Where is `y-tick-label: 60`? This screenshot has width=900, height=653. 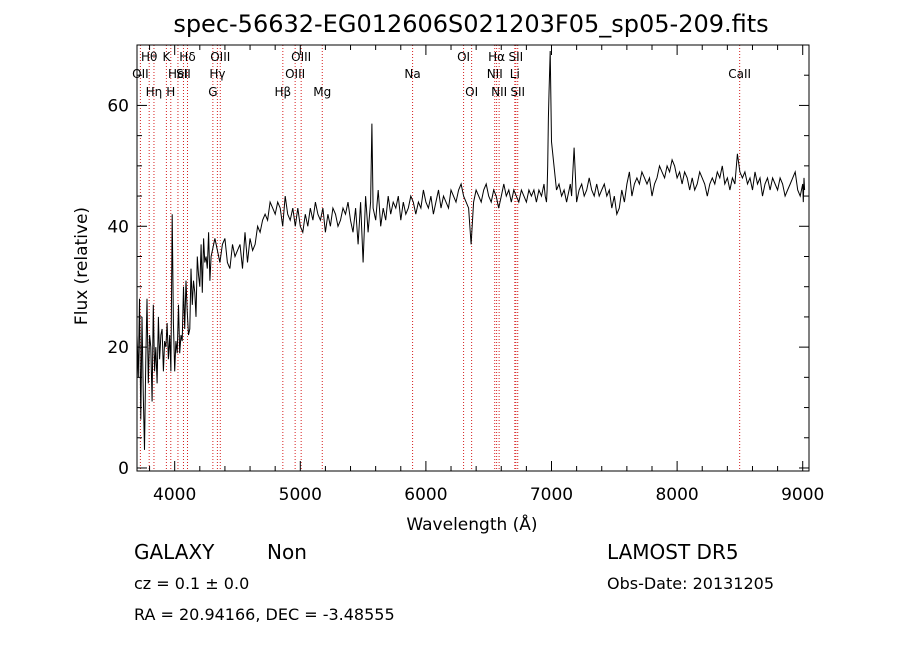 y-tick-label: 60 is located at coordinates (118, 106).